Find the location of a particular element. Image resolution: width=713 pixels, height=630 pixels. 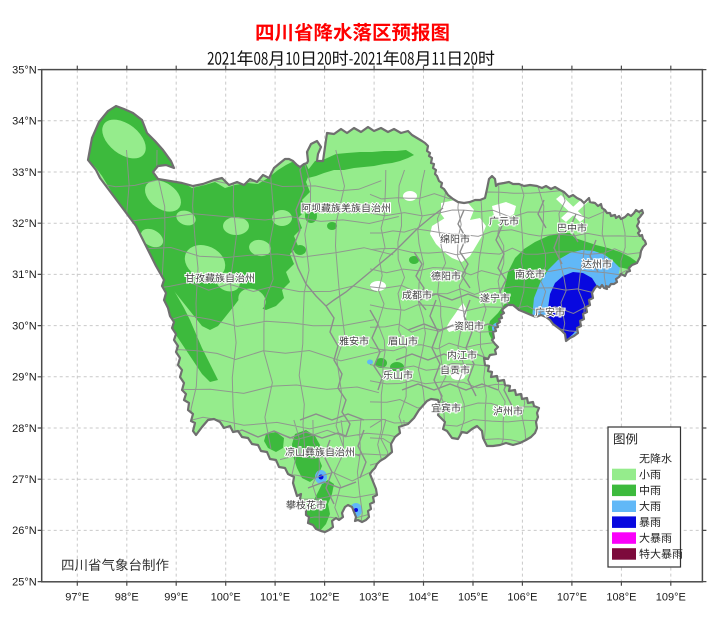

svg-text: 32°N is located at coordinates (24, 224).